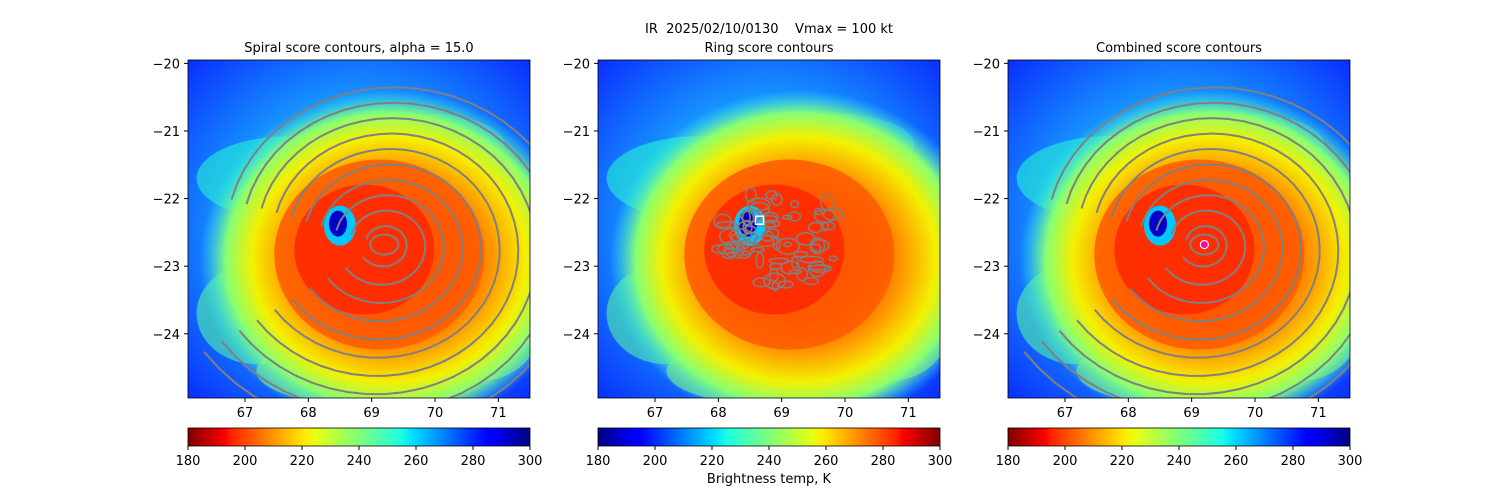 Image resolution: width=1500 pixels, height=500 pixels. What do you see at coordinates (166, 64) in the screenshot?
I see `y-tick-label: −20` at bounding box center [166, 64].